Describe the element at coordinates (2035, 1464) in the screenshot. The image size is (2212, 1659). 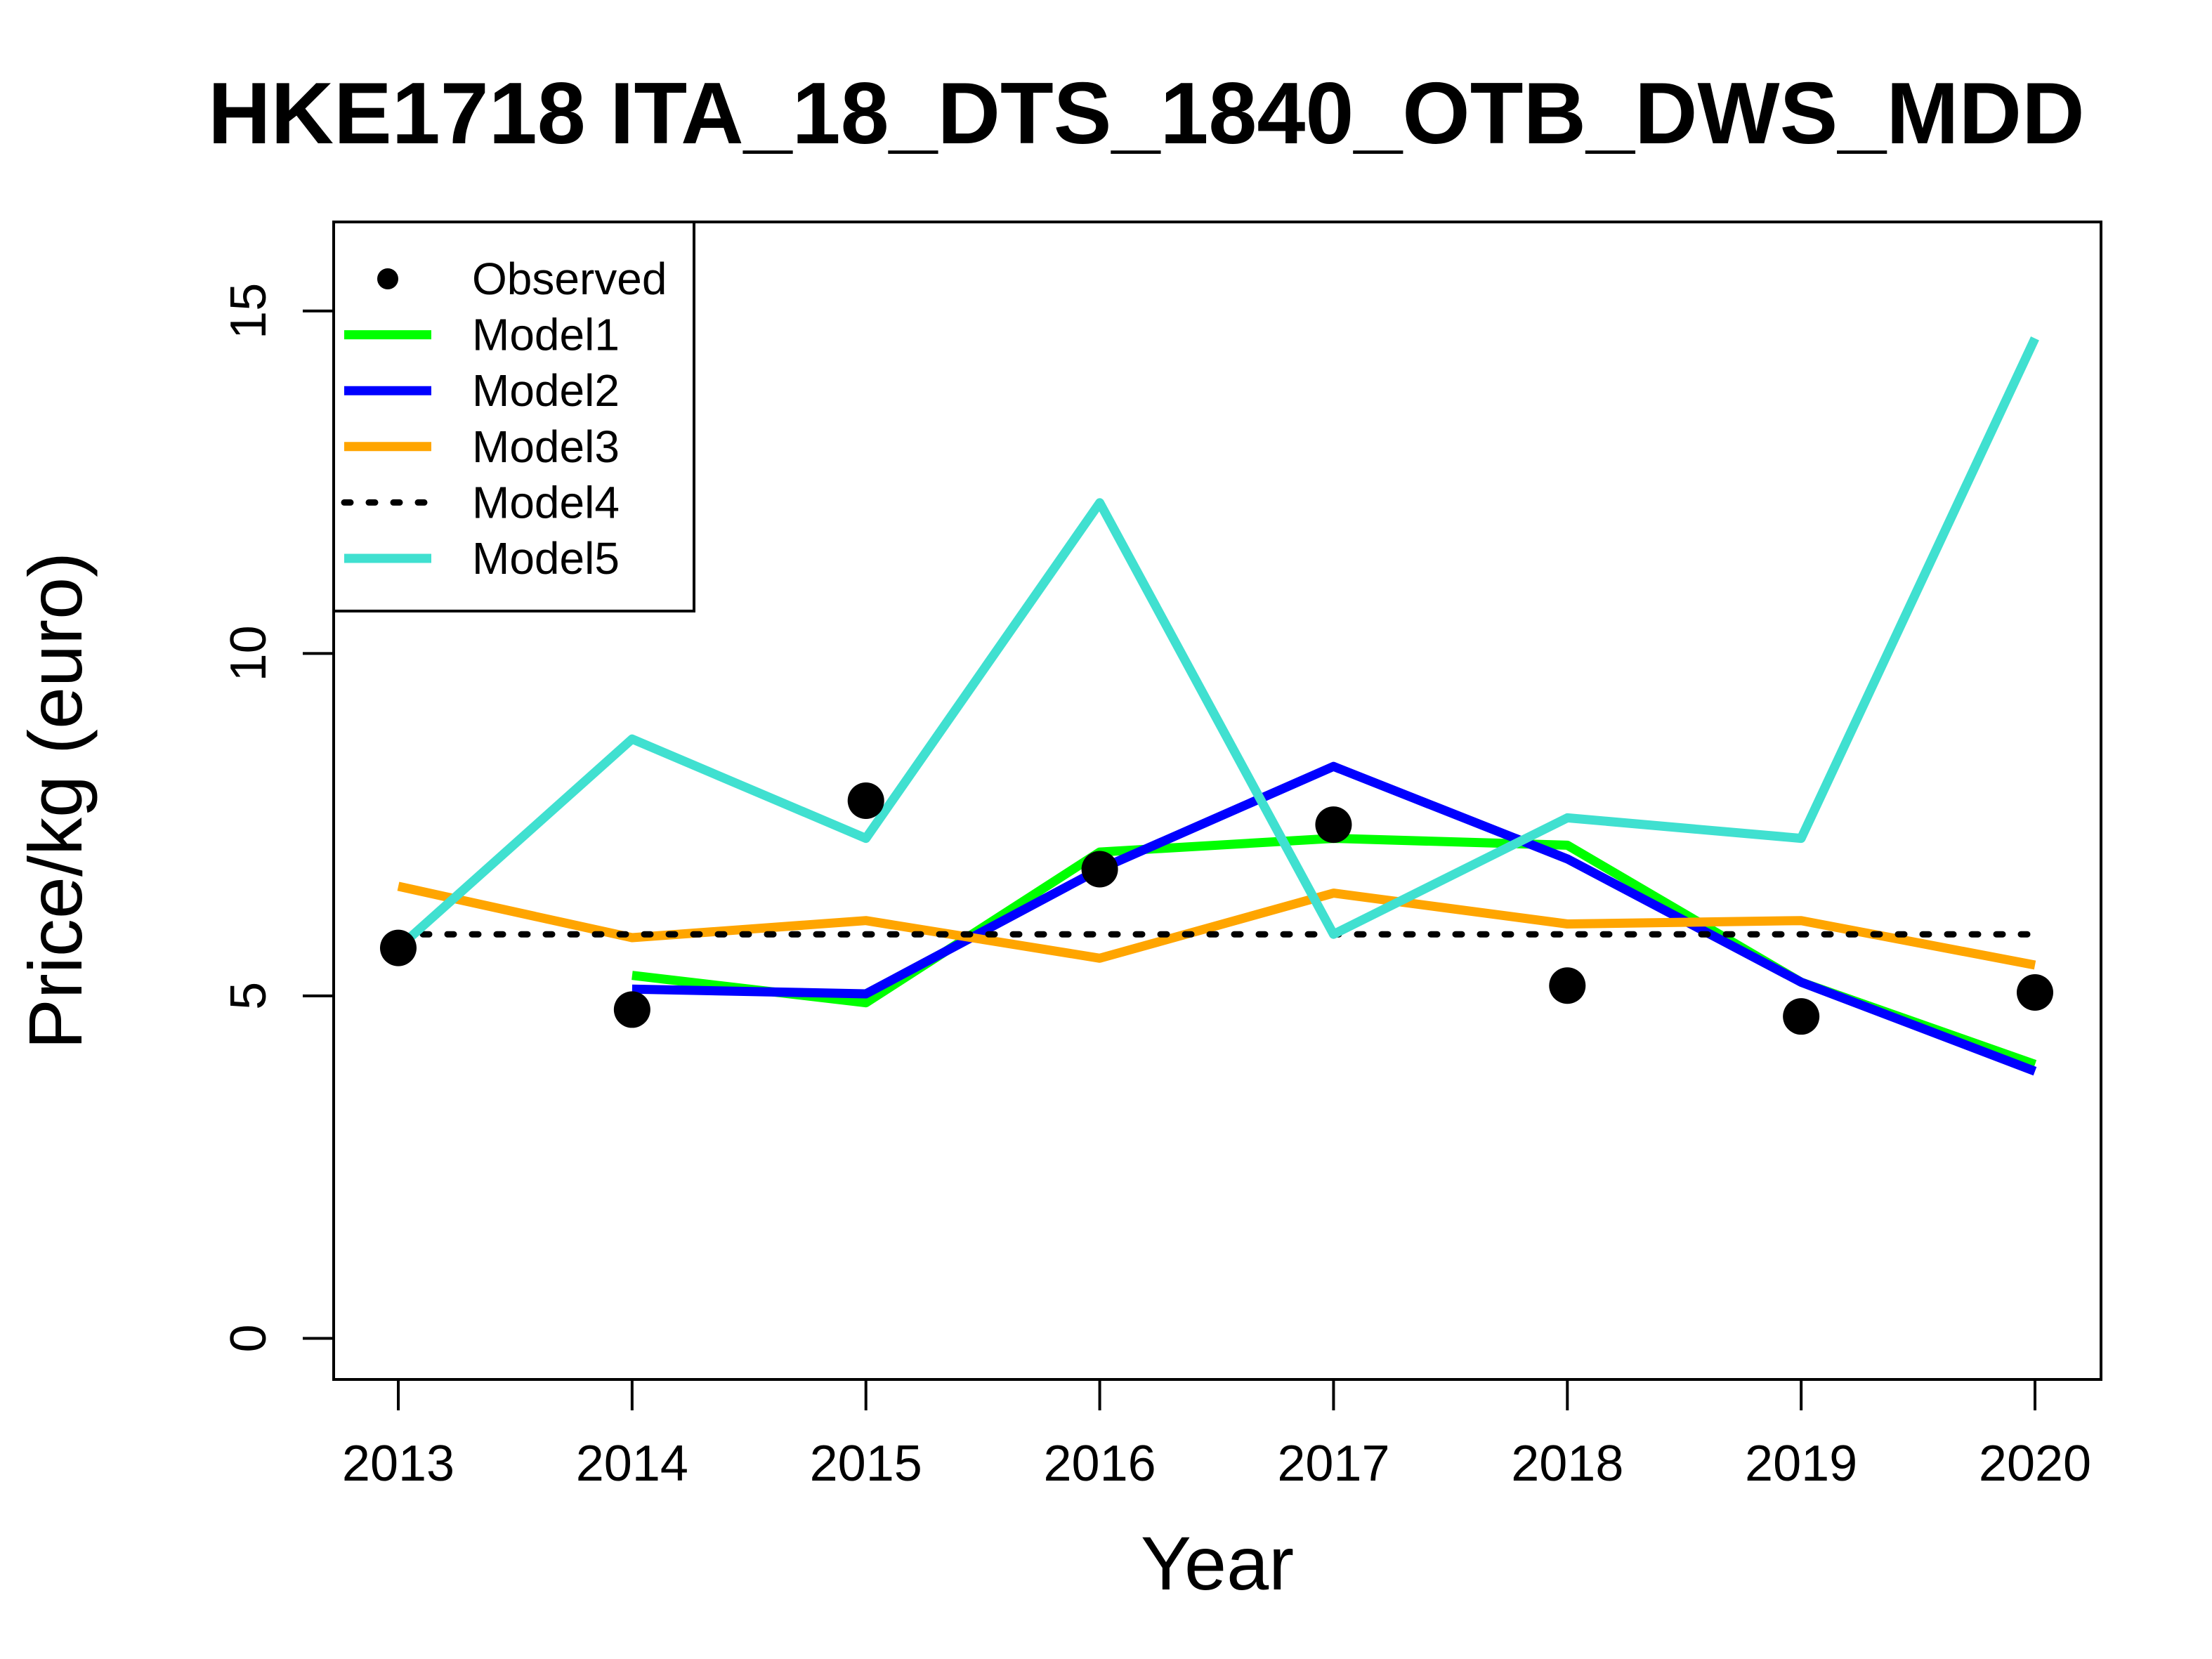
I see `x-tick-label: 2020` at that location.